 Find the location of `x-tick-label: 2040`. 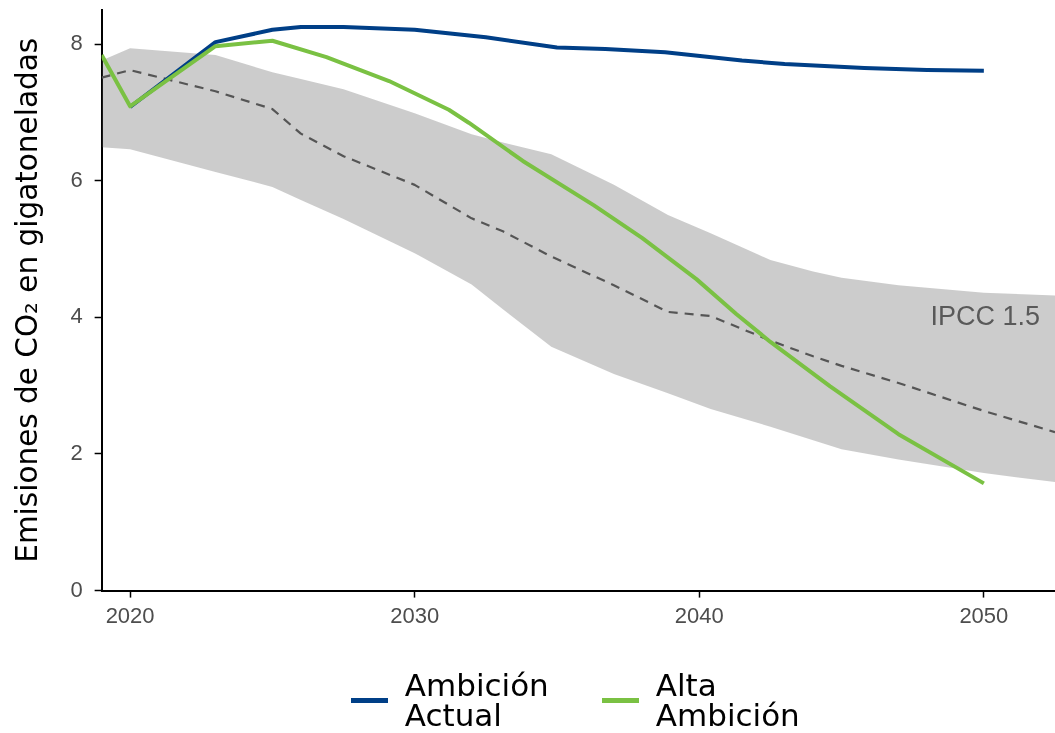

x-tick-label: 2040 is located at coordinates (699, 615).